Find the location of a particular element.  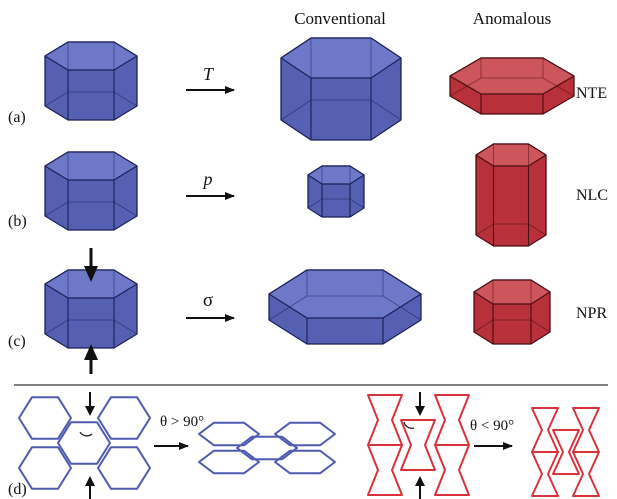

angle-marker-conventional is located at coordinates (86, 434).